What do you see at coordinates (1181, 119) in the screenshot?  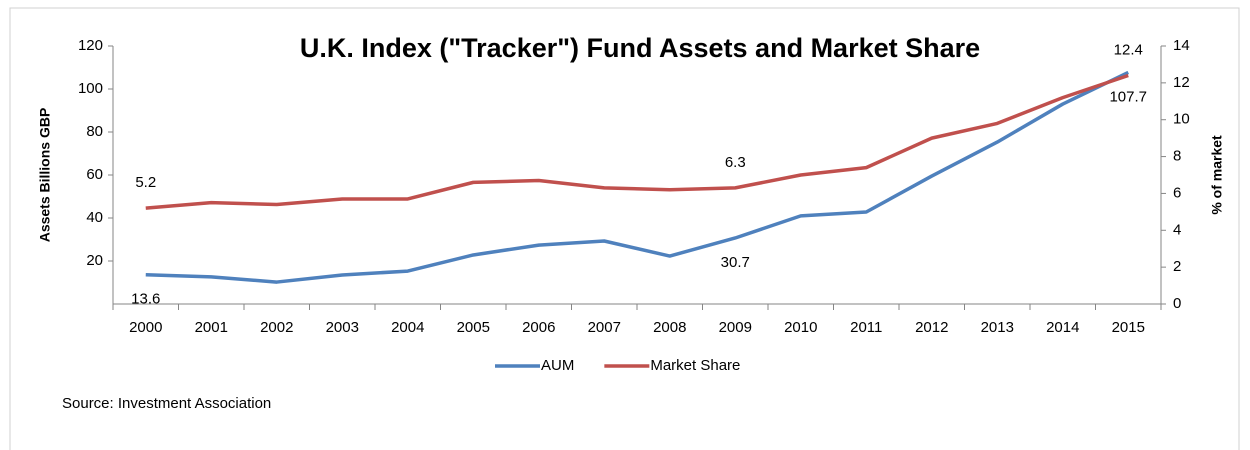 I see `y2-tick-label: 10` at bounding box center [1181, 119].